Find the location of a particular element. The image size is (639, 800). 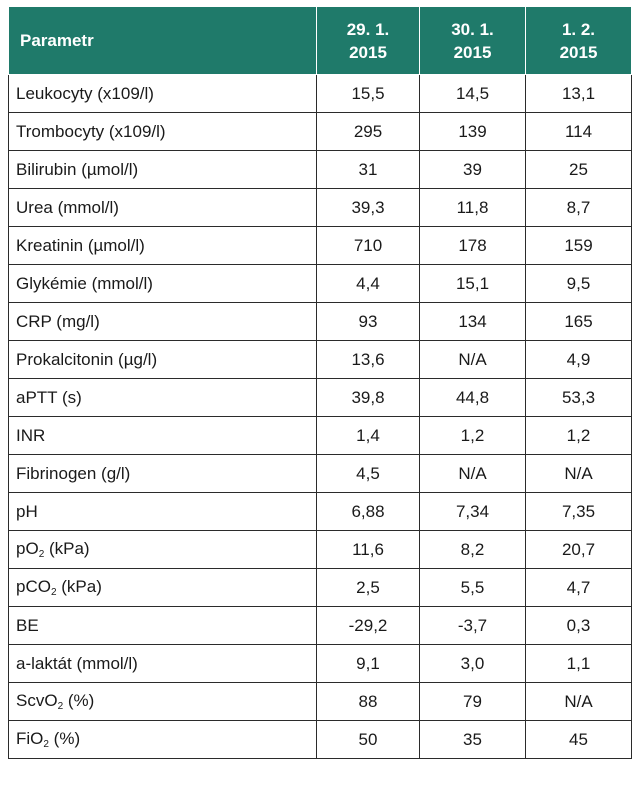

row-label-text: FiO is located at coordinates (30, 738).